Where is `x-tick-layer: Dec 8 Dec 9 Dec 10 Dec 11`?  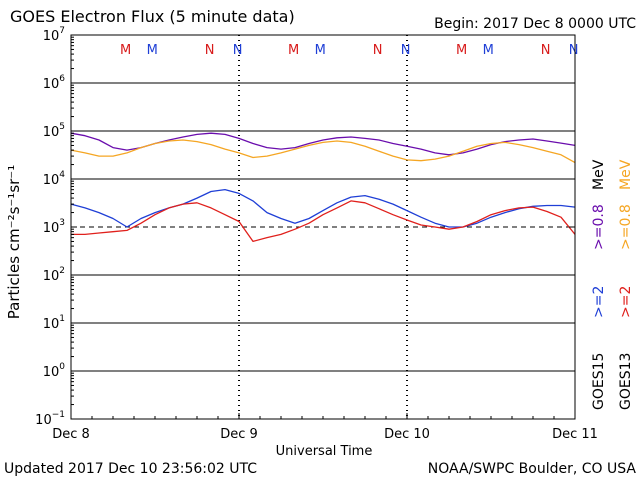 x-tick-layer: Dec 8 Dec 9 Dec 10 Dec 11 is located at coordinates (325, 427).